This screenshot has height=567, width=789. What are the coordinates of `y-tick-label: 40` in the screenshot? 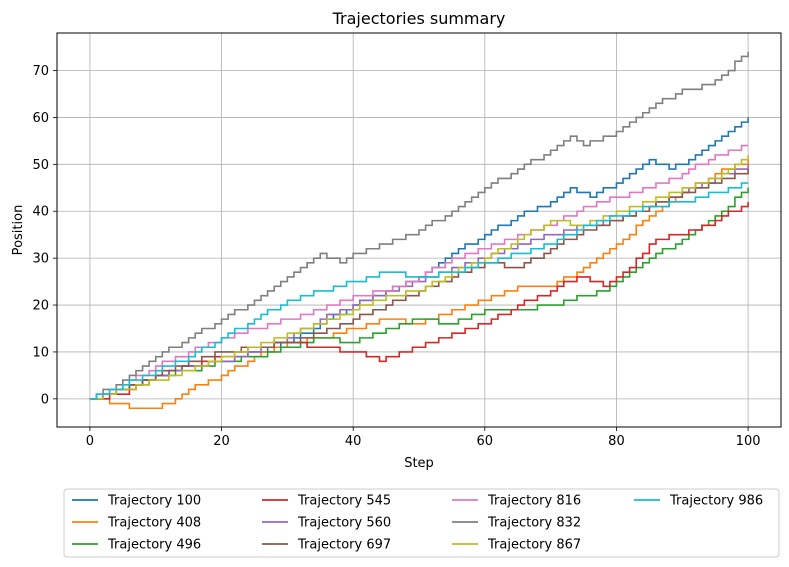 It's located at (40, 212).